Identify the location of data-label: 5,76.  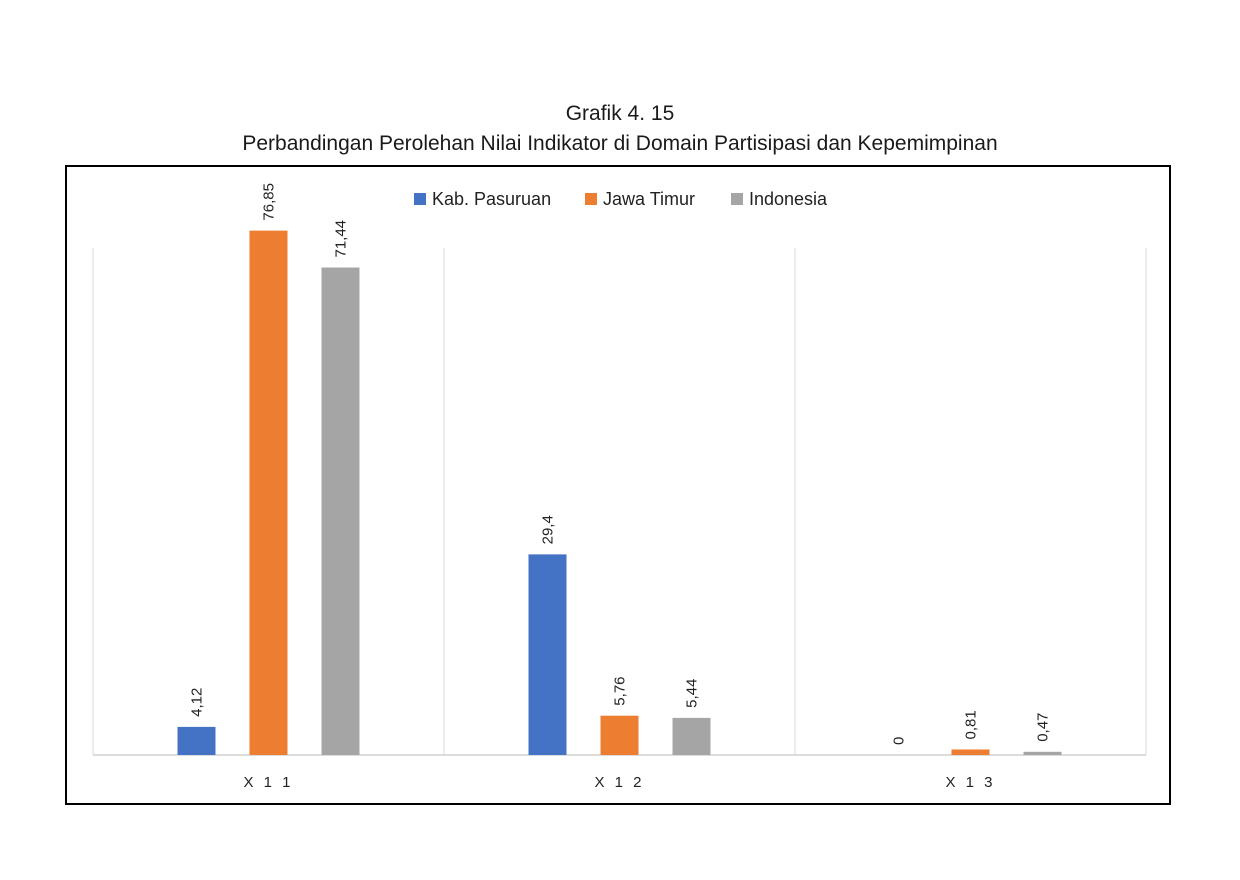
(620, 690).